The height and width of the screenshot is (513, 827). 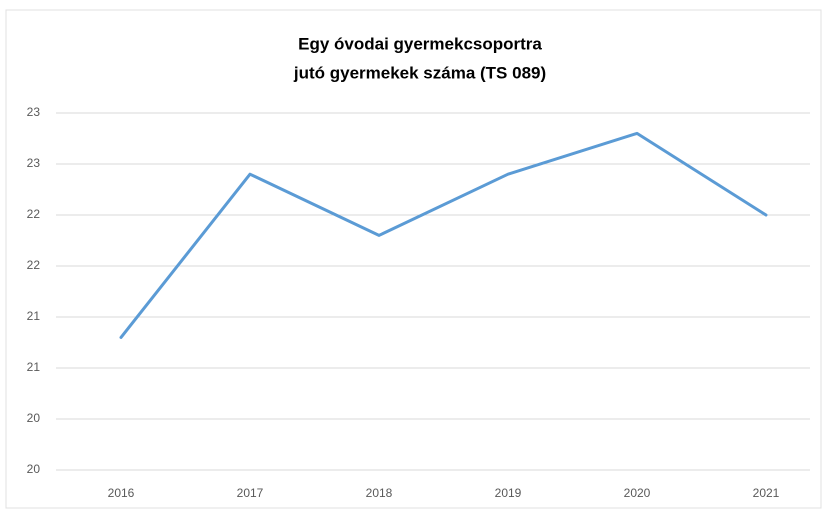 What do you see at coordinates (420, 43) in the screenshot?
I see `chart-title: Egy óvodai gyermekcsoportra` at bounding box center [420, 43].